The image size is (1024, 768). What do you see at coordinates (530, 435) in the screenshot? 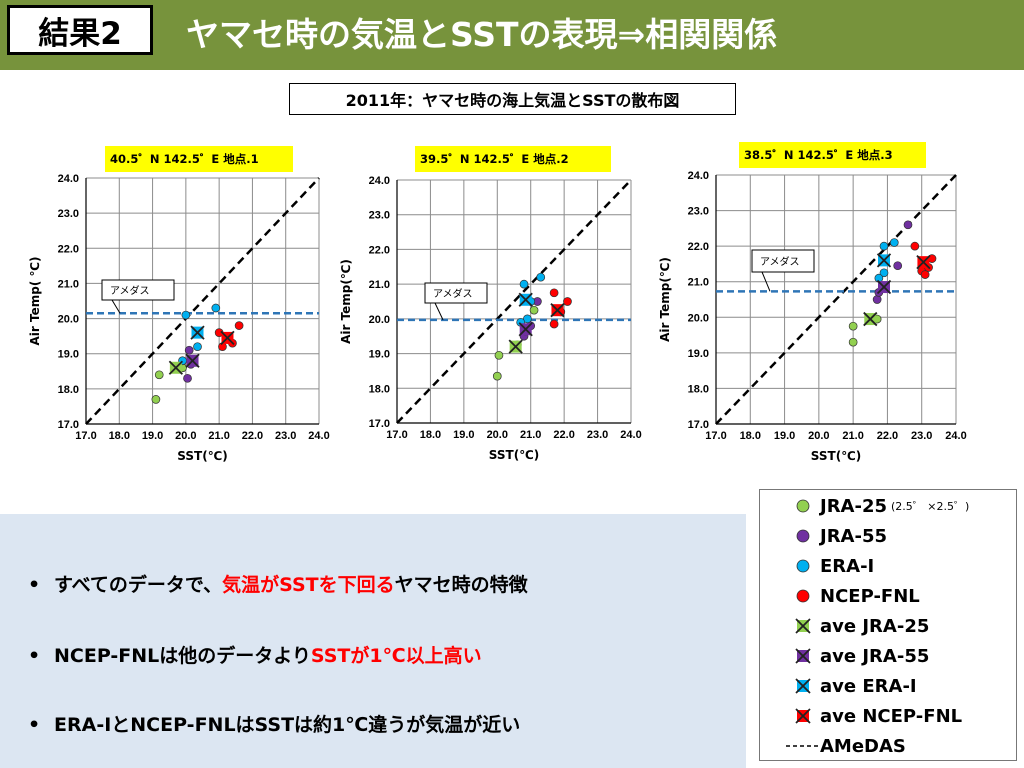
I see `x-tick-label: 21.0` at bounding box center [530, 435].